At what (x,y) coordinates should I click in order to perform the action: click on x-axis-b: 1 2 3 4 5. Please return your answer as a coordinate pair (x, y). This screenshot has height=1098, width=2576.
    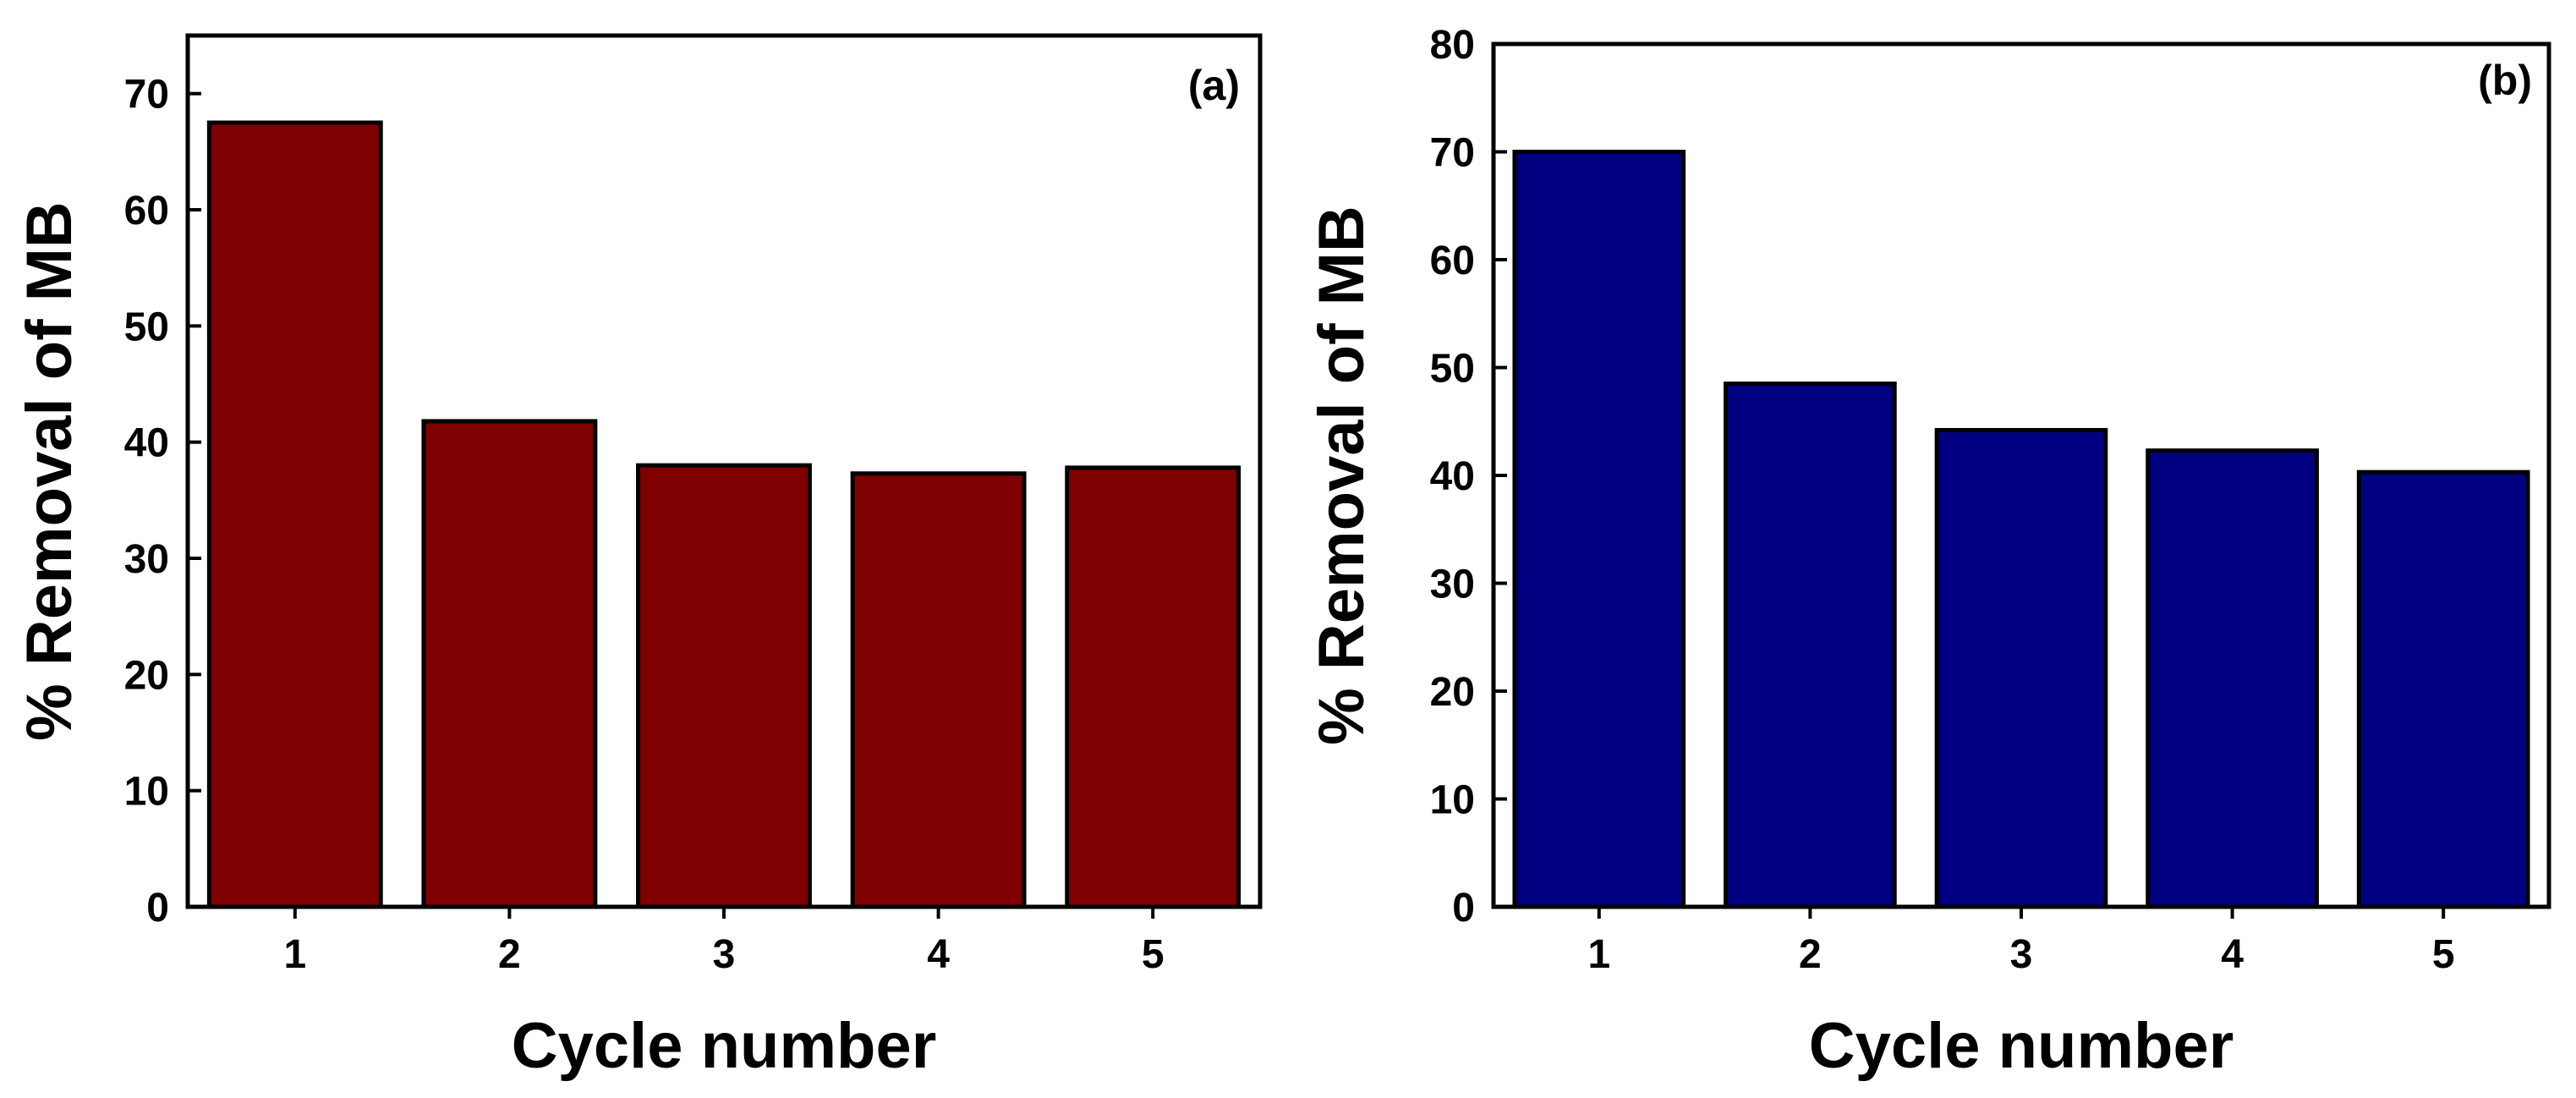
    Looking at the image, I should click on (2021, 942).